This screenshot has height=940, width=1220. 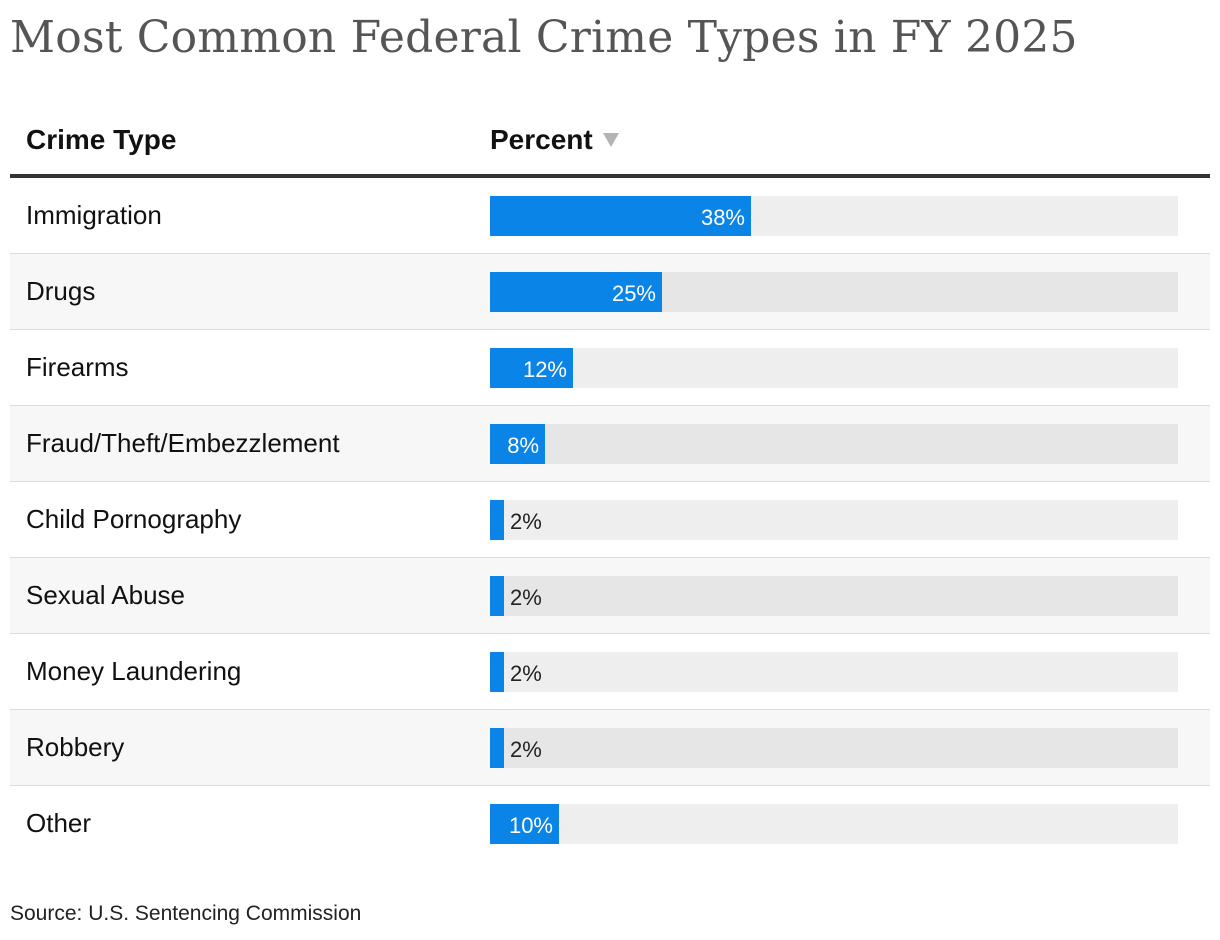 What do you see at coordinates (61, 291) in the screenshot?
I see `crime-type-label: Drugs` at bounding box center [61, 291].